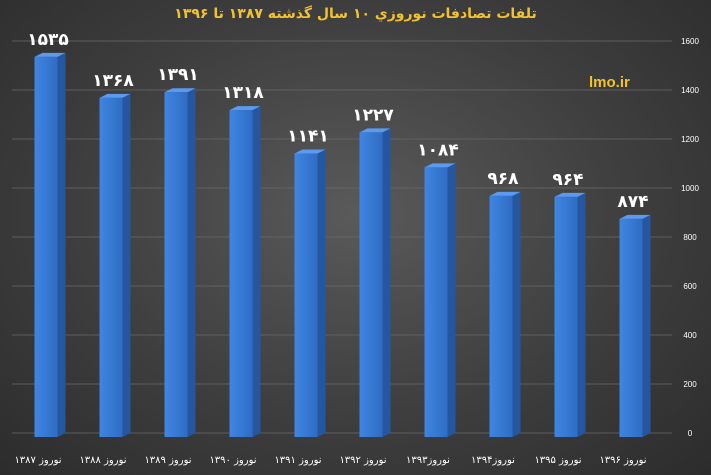 This screenshot has width=711, height=475. Describe the element at coordinates (609, 82) in the screenshot. I see `watermark: lmo.ir` at that location.